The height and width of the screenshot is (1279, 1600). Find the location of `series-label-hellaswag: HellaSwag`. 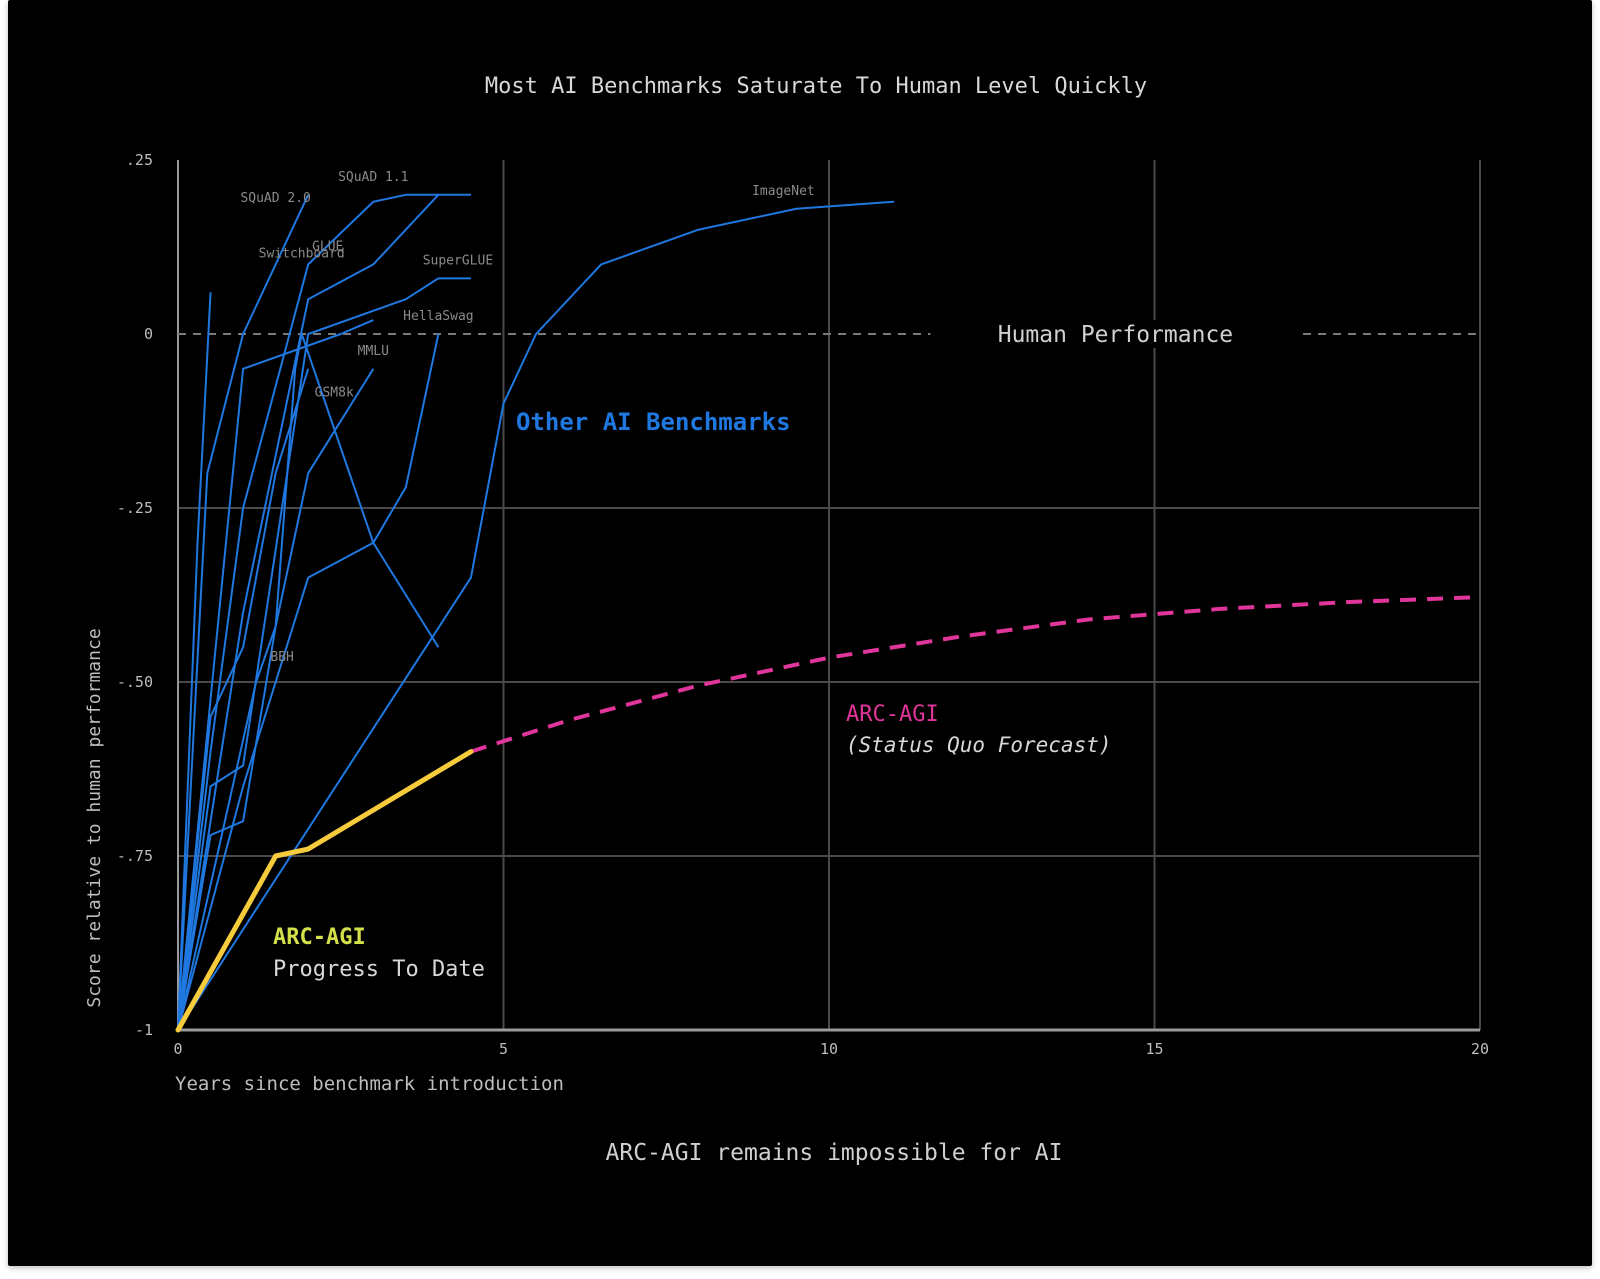

series-label-hellaswag: HellaSwag is located at coordinates (438, 316).